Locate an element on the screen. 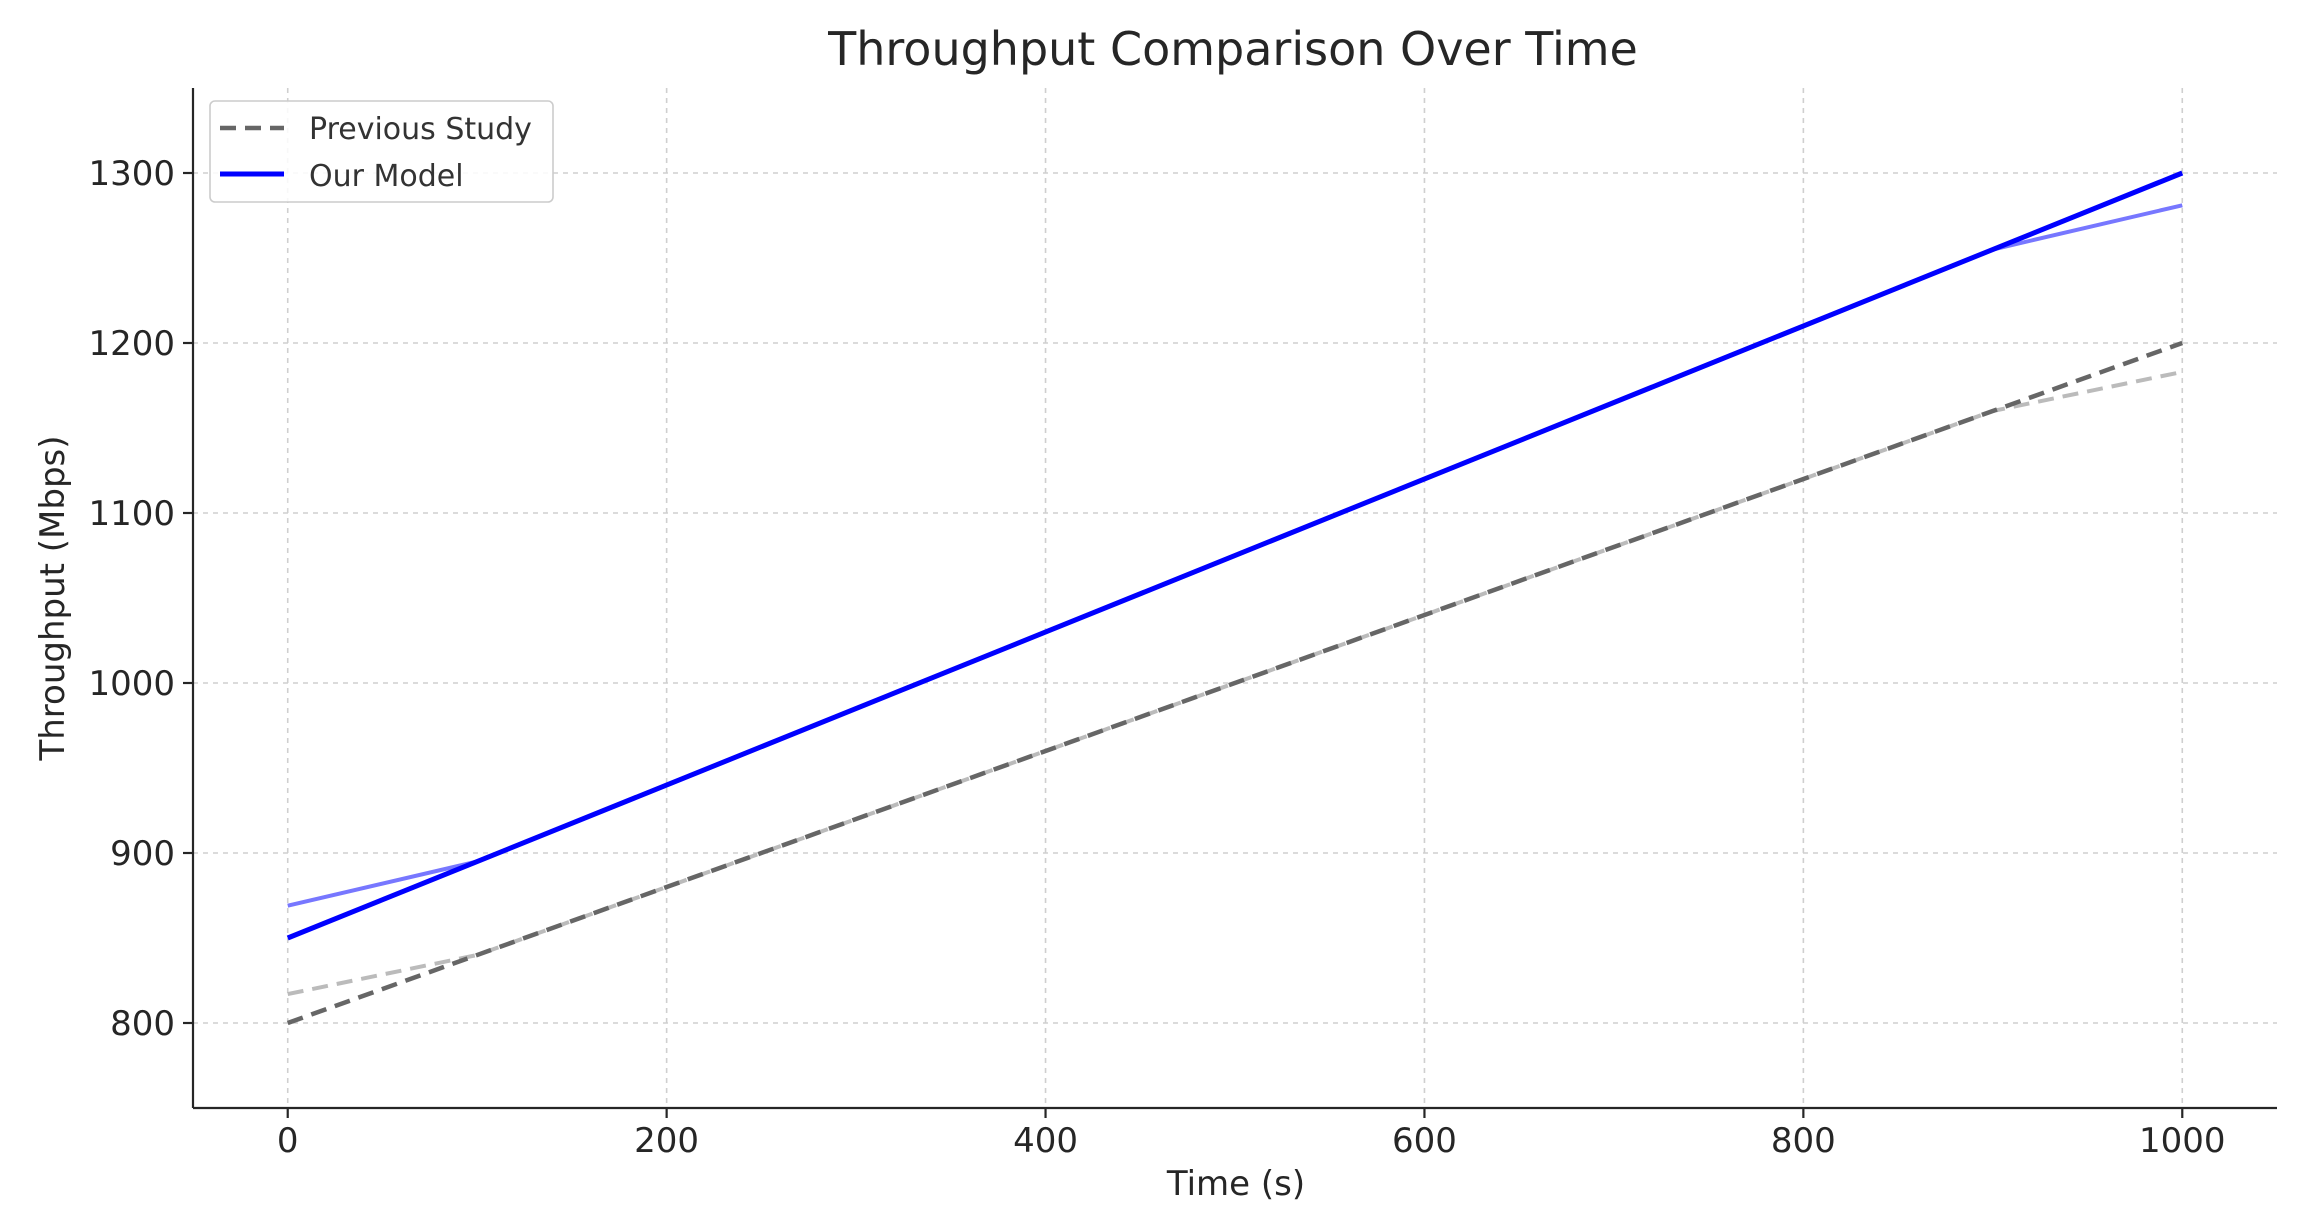 The width and height of the screenshot is (2297, 1217). x-tick-label: 1000 is located at coordinates (2182, 1141).